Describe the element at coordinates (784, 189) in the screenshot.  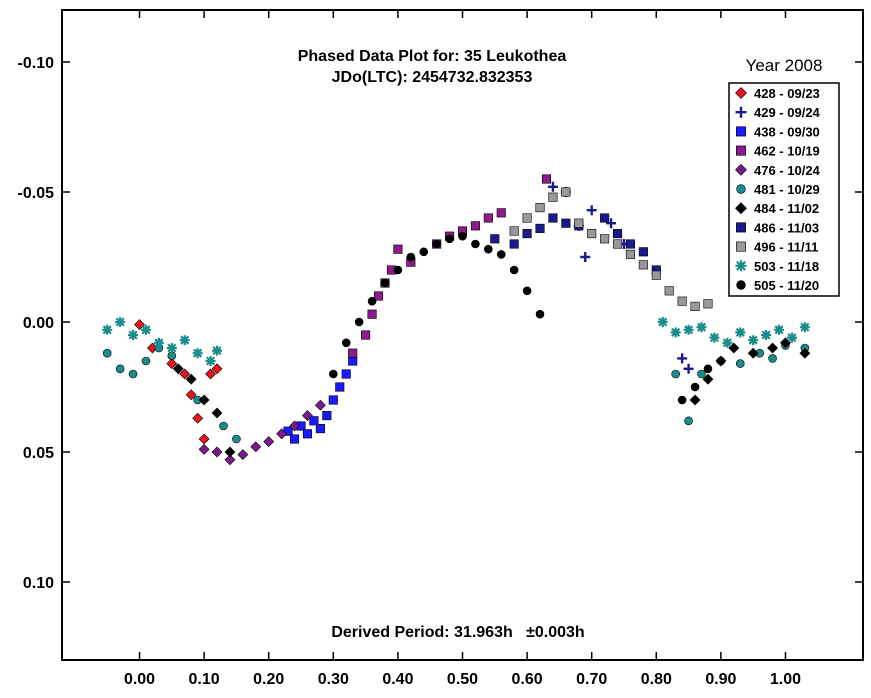
I see `legend-box` at that location.